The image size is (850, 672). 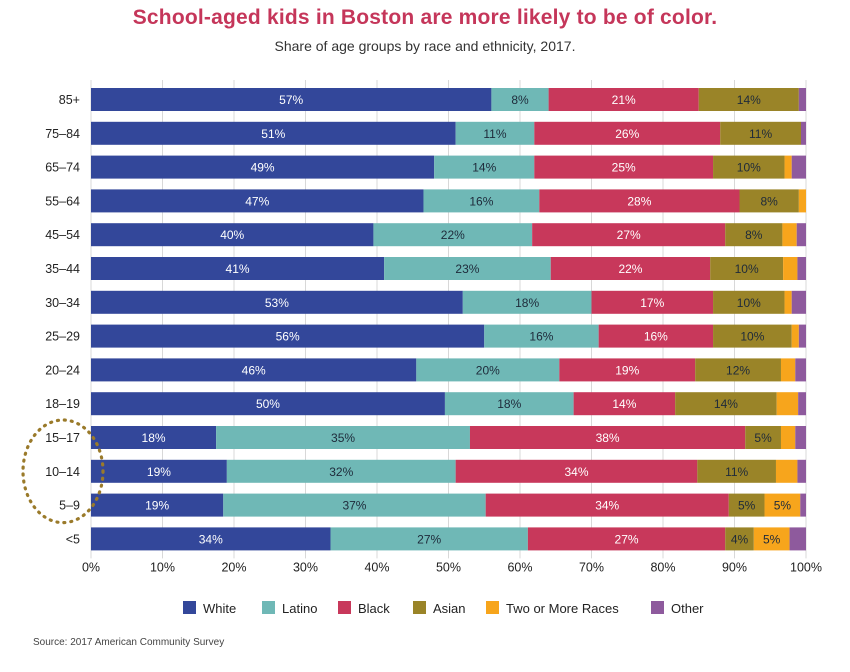 I want to click on bar-value-label: 20%, so click(x=488, y=370).